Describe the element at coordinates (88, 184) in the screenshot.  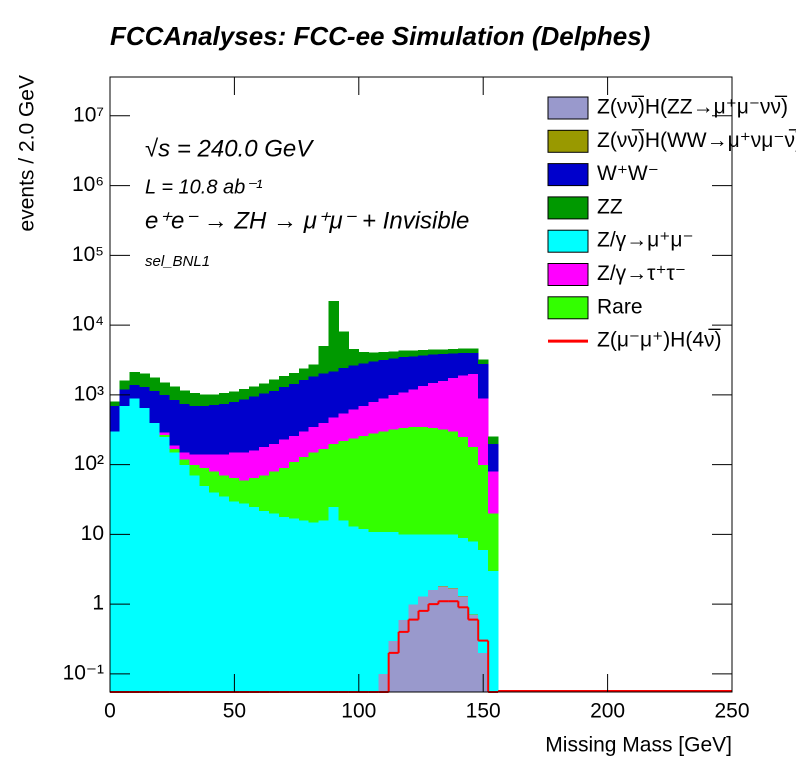
I see `y-tick-label: 10⁶` at that location.